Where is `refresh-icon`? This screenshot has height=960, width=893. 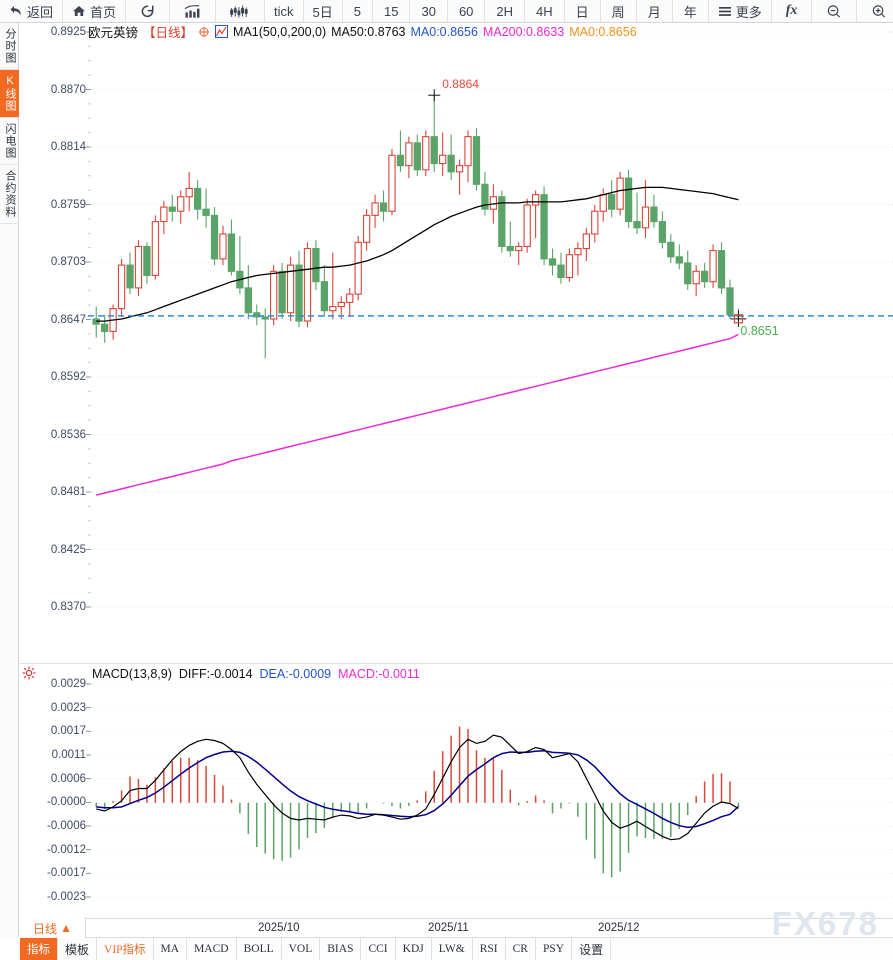 refresh-icon is located at coordinates (147, 11).